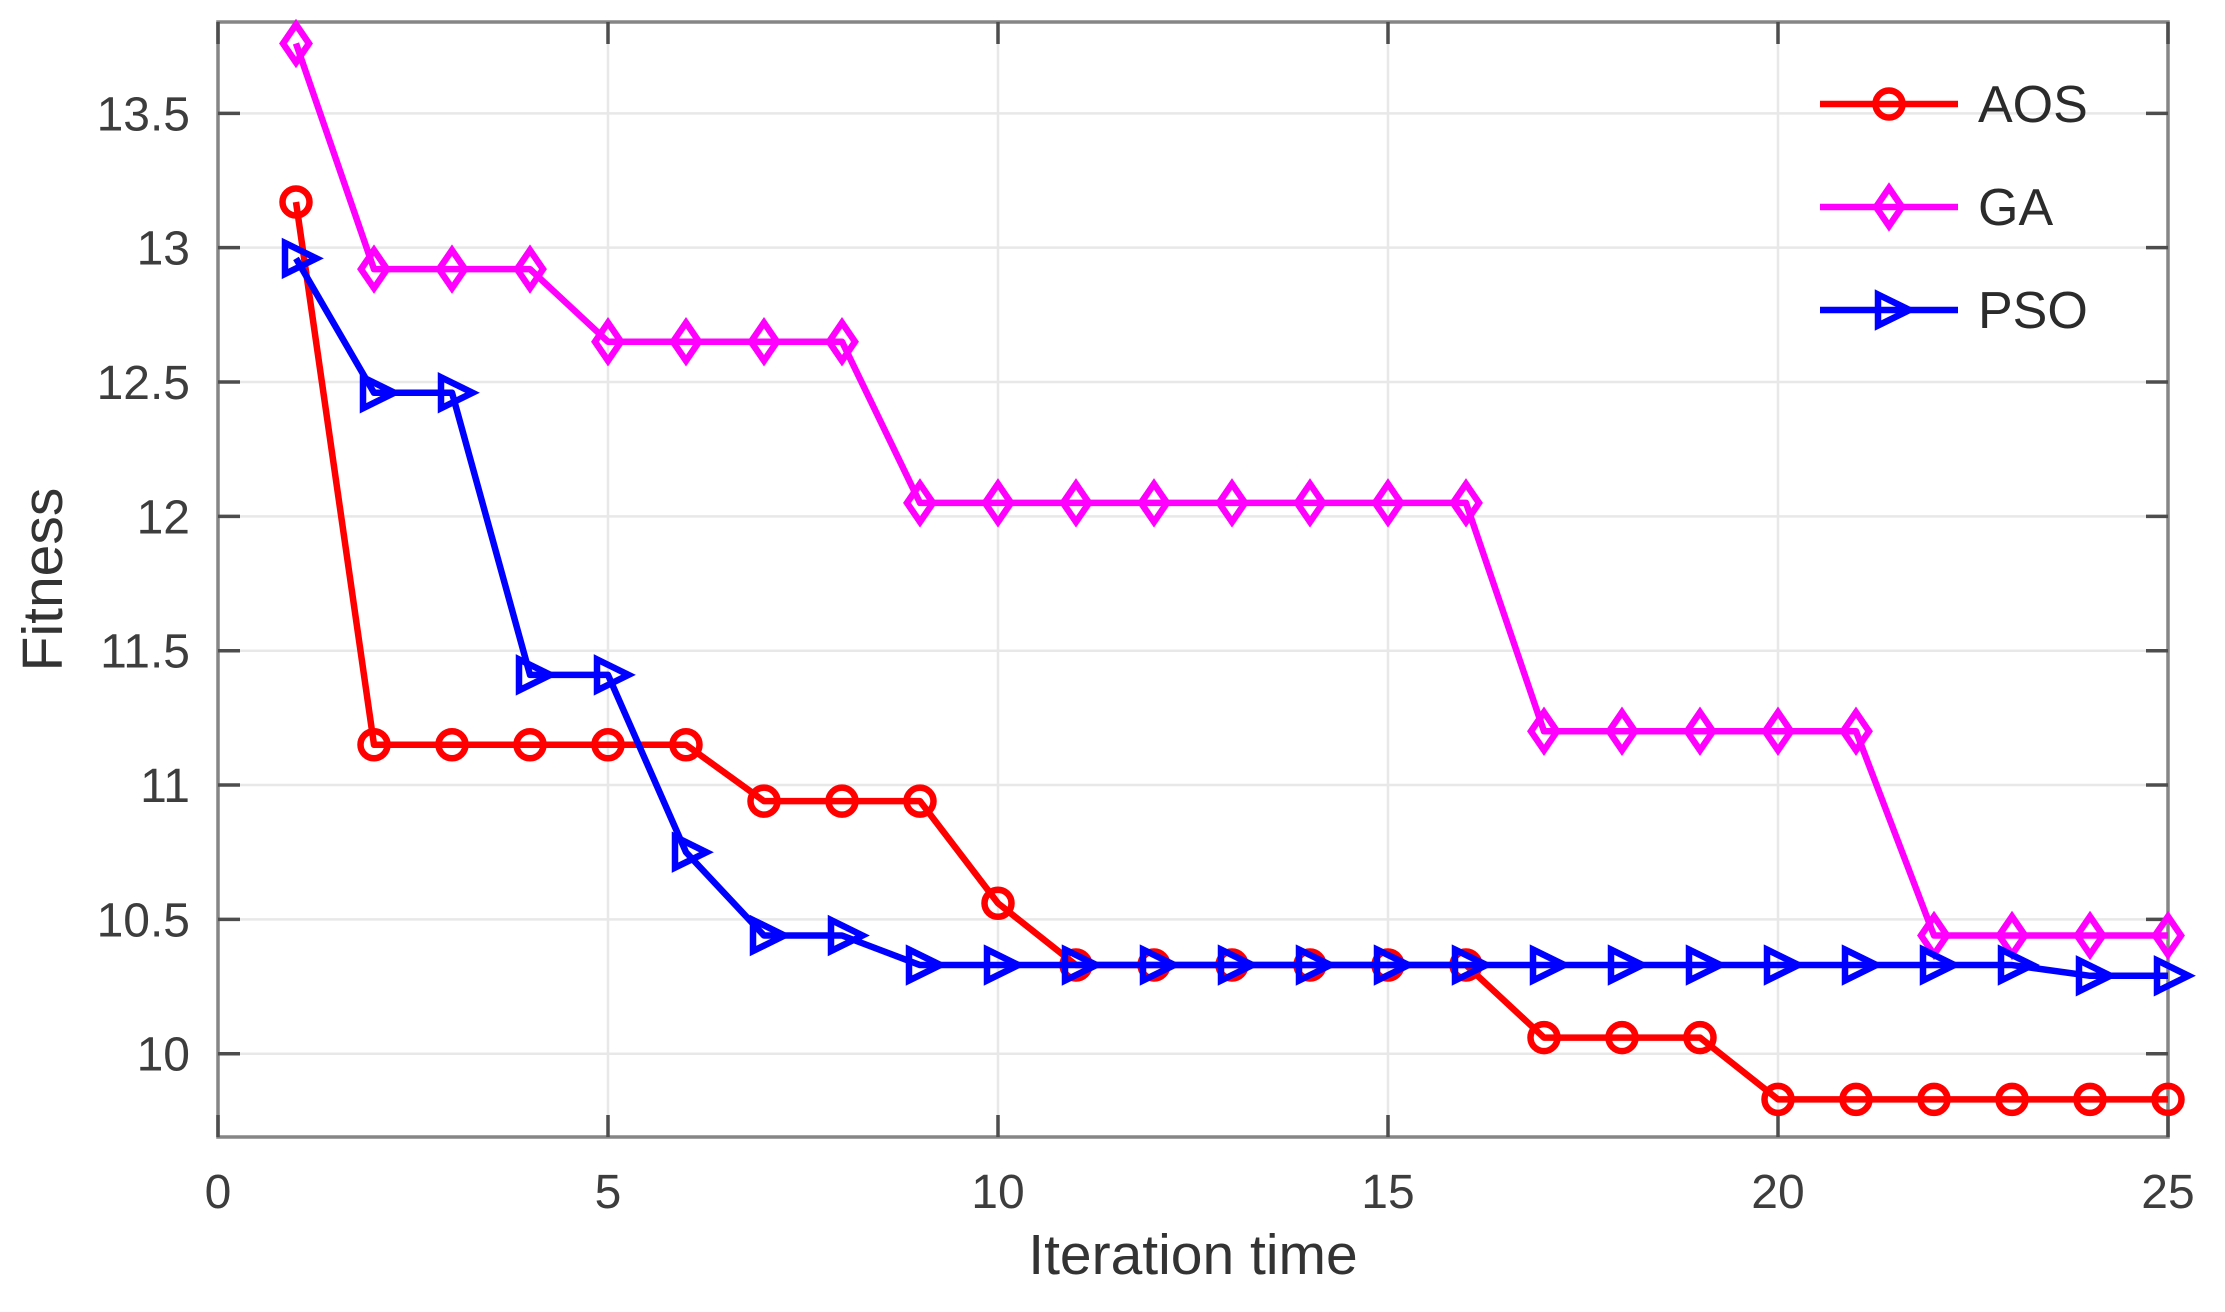  Describe the element at coordinates (2167, 1192) in the screenshot. I see `x-tick-label: 25` at that location.